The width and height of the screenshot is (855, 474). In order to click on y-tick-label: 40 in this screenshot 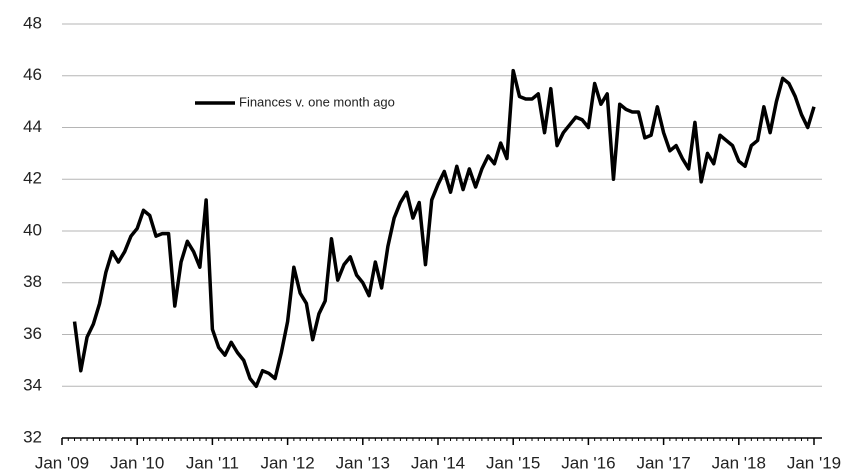, I will do `click(32, 229)`.